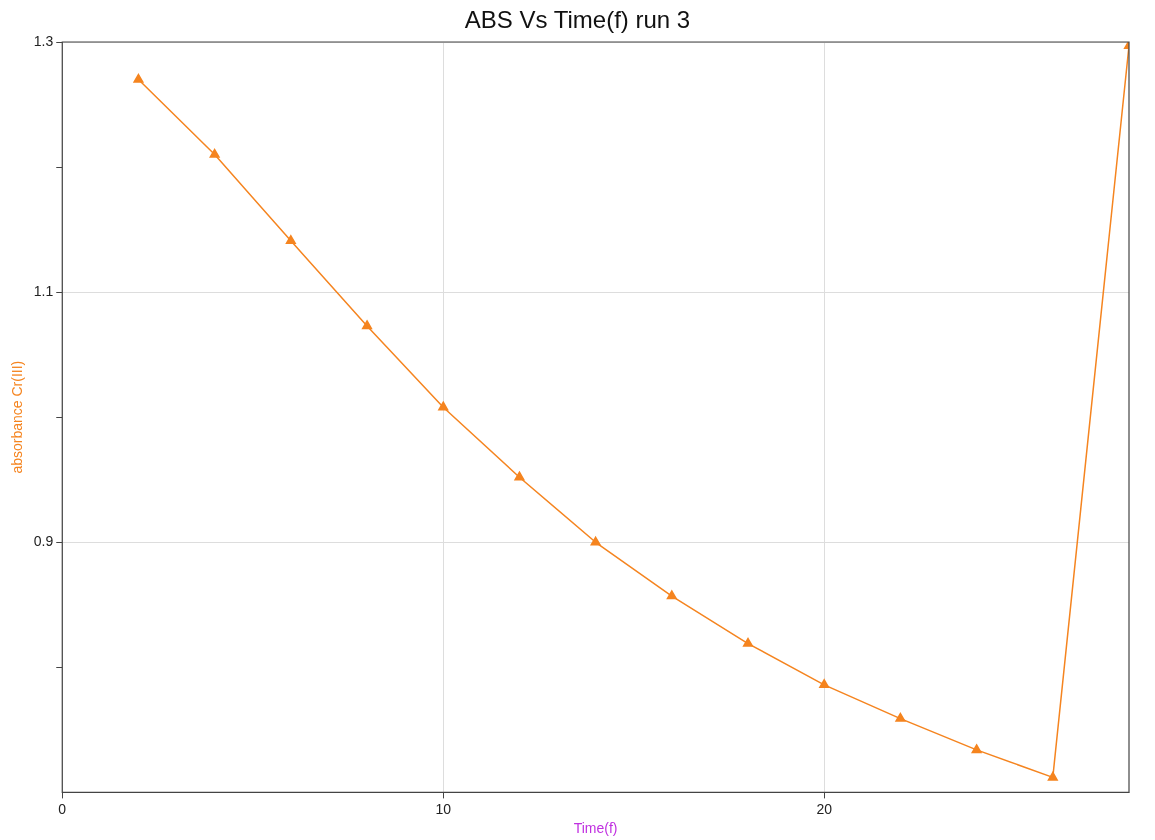  Describe the element at coordinates (595, 828) in the screenshot. I see `x-axis-title: Time(f)` at that location.